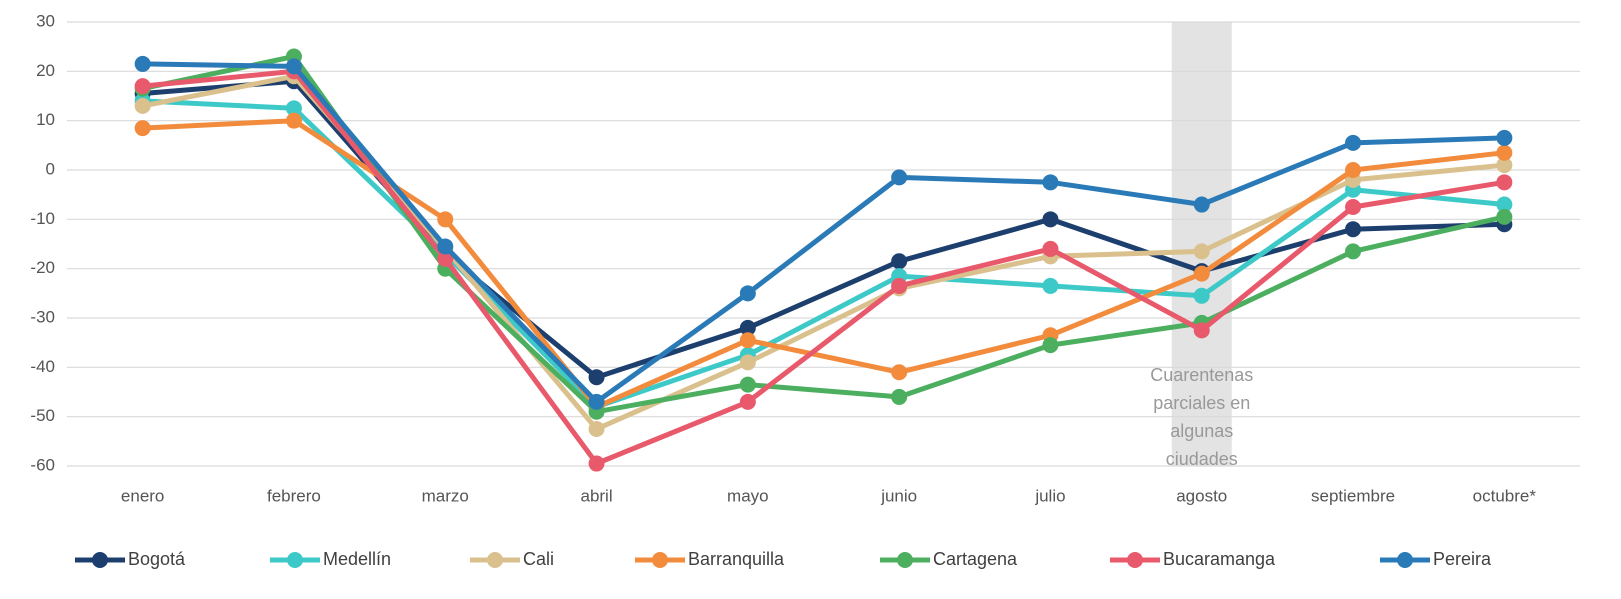 This screenshot has height=599, width=1621. What do you see at coordinates (748, 495) in the screenshot?
I see `x-tick-label: mayo` at bounding box center [748, 495].